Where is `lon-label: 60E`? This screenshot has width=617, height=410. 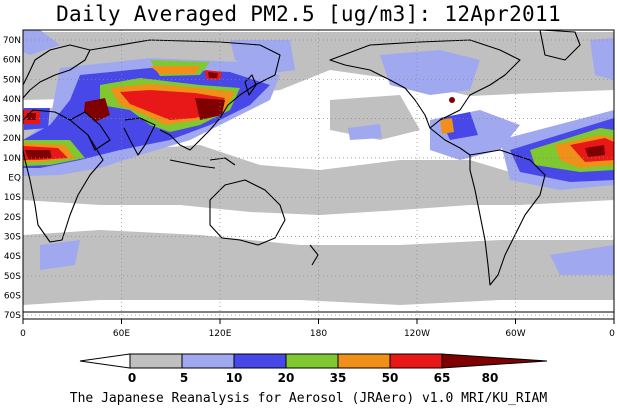 lon-label: 60E is located at coordinates (121, 334).